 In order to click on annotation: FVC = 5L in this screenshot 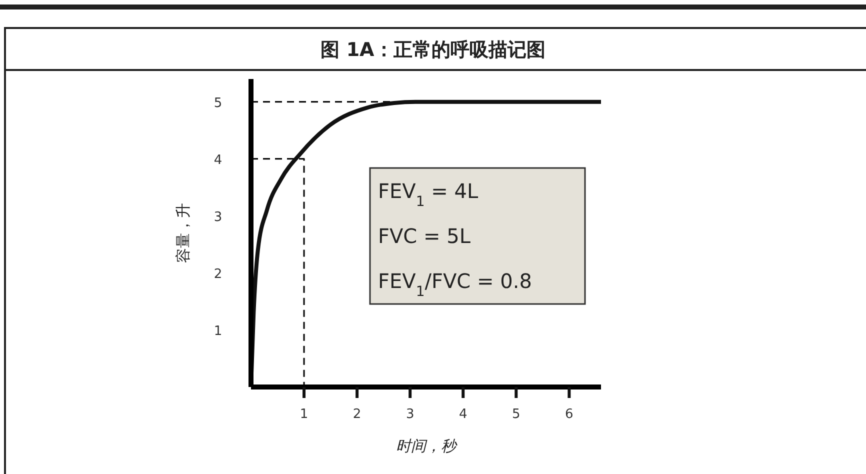, I will do `click(425, 236)`.